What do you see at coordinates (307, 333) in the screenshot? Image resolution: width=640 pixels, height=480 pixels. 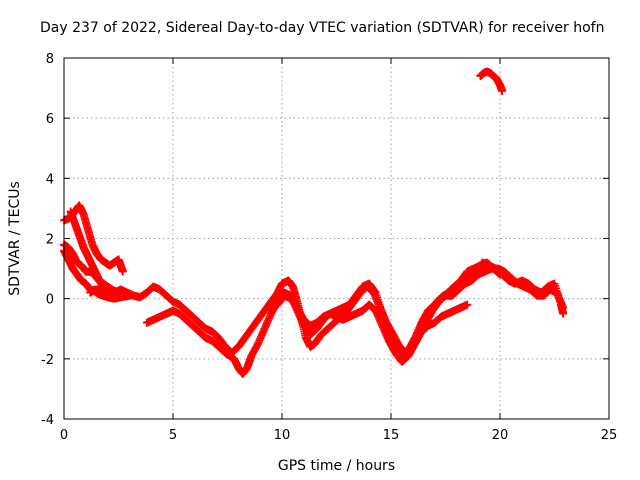 I see `series-track-f` at bounding box center [307, 333].